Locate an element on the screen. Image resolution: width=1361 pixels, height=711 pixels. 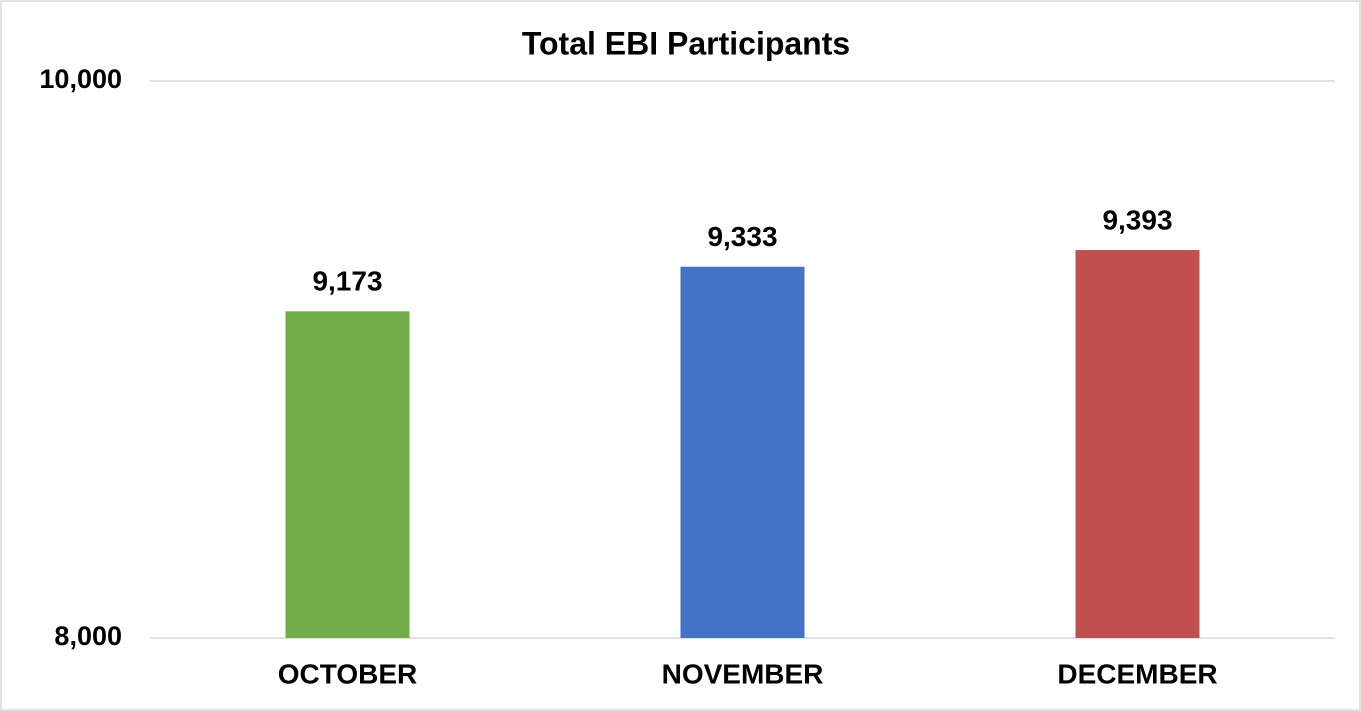
y-tick-label: 10,000 is located at coordinates (80, 79).